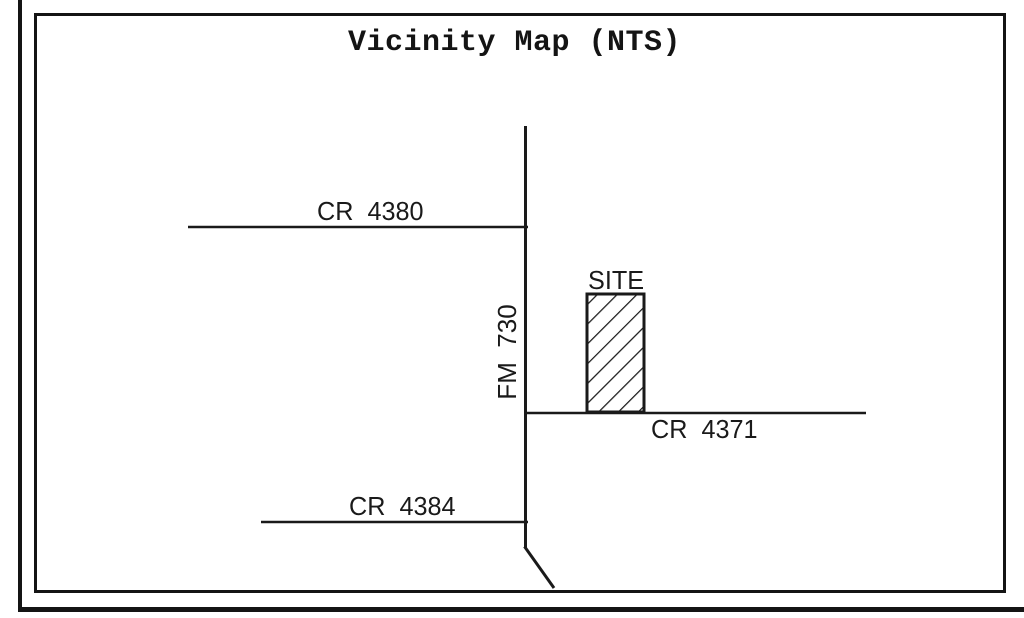  What do you see at coordinates (704, 429) in the screenshot?
I see `road-label-cr4371: CR 4371` at bounding box center [704, 429].